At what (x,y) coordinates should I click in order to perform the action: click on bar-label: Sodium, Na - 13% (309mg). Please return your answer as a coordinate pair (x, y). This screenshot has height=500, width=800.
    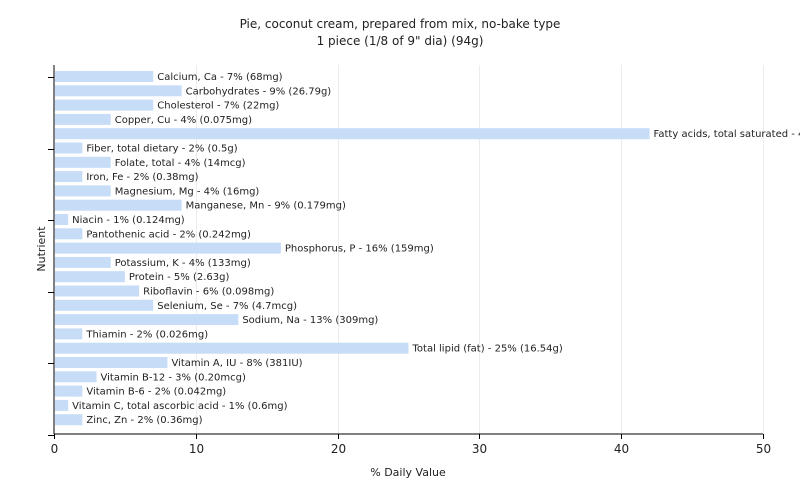
    Looking at the image, I should click on (310, 320).